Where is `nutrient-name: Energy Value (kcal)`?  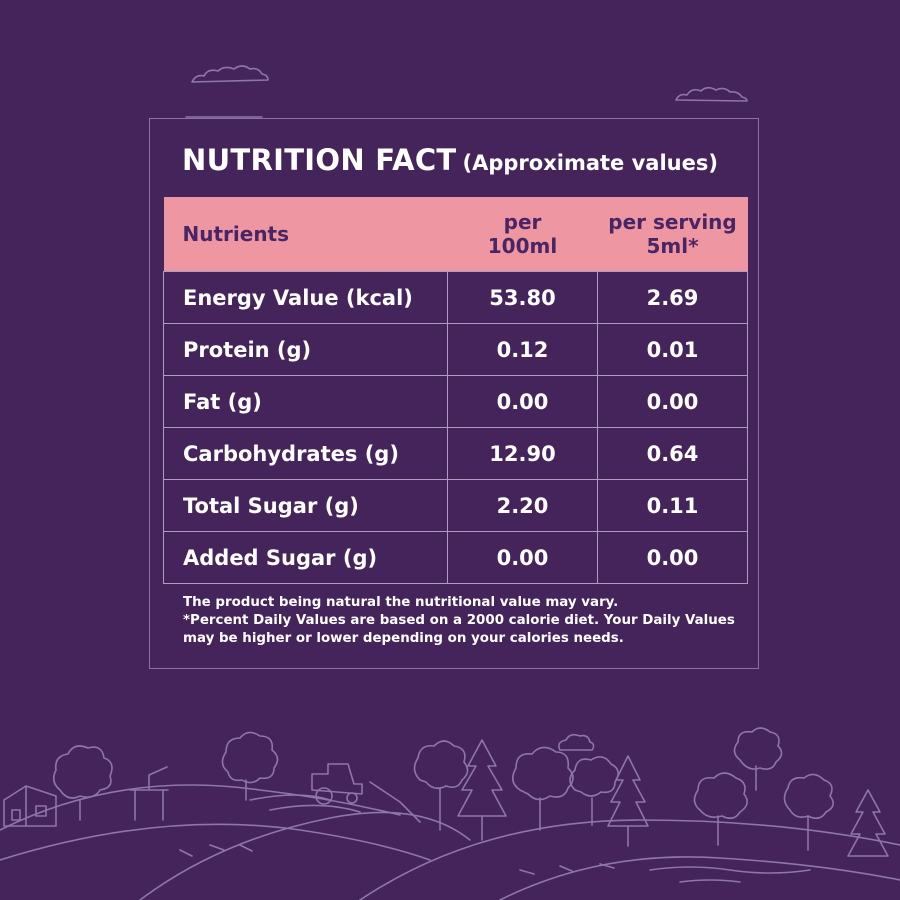 nutrient-name: Energy Value (kcal) is located at coordinates (305, 297).